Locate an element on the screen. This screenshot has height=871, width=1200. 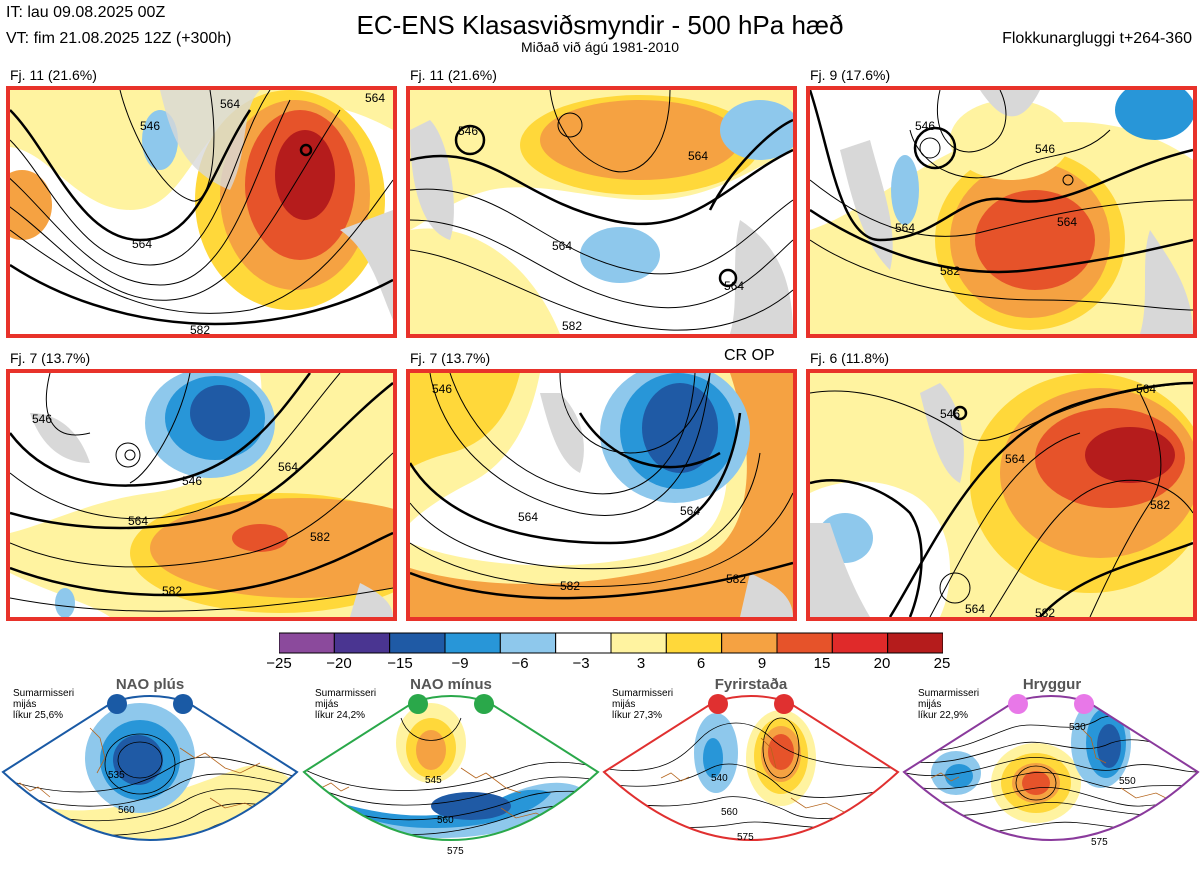
panel-label-1: Fj. 11 (21.6%) is located at coordinates (53, 75).